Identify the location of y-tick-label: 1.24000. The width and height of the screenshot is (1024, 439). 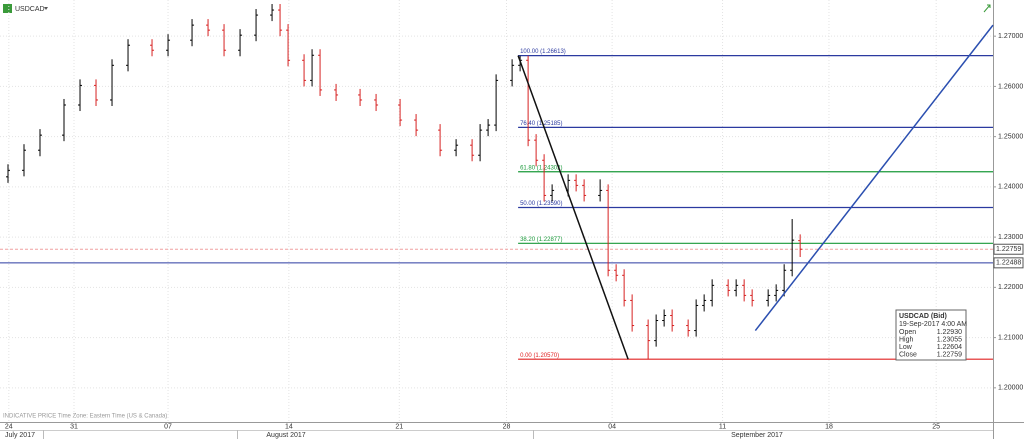
(1010, 187).